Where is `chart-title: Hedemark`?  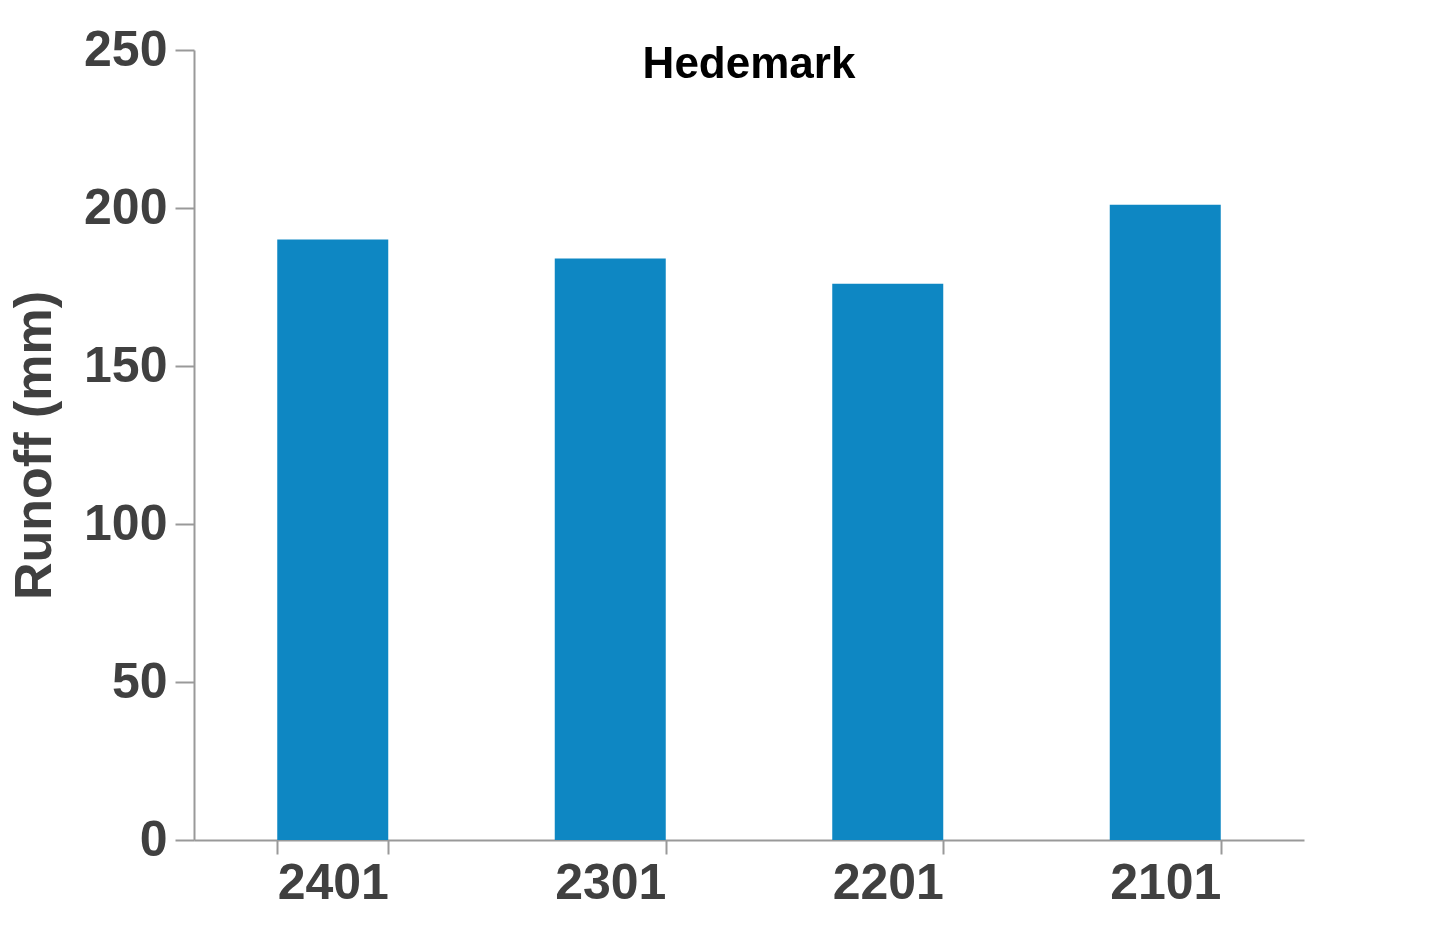
chart-title: Hedemark is located at coordinates (749, 62).